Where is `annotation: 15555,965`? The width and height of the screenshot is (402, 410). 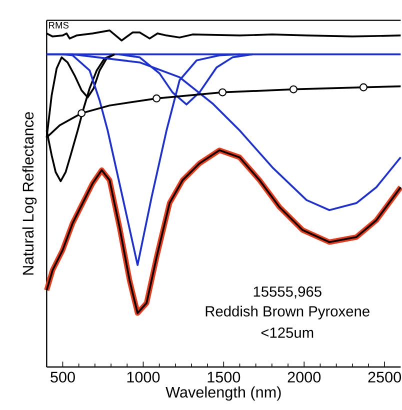
annotation: 15555,965 is located at coordinates (288, 292).